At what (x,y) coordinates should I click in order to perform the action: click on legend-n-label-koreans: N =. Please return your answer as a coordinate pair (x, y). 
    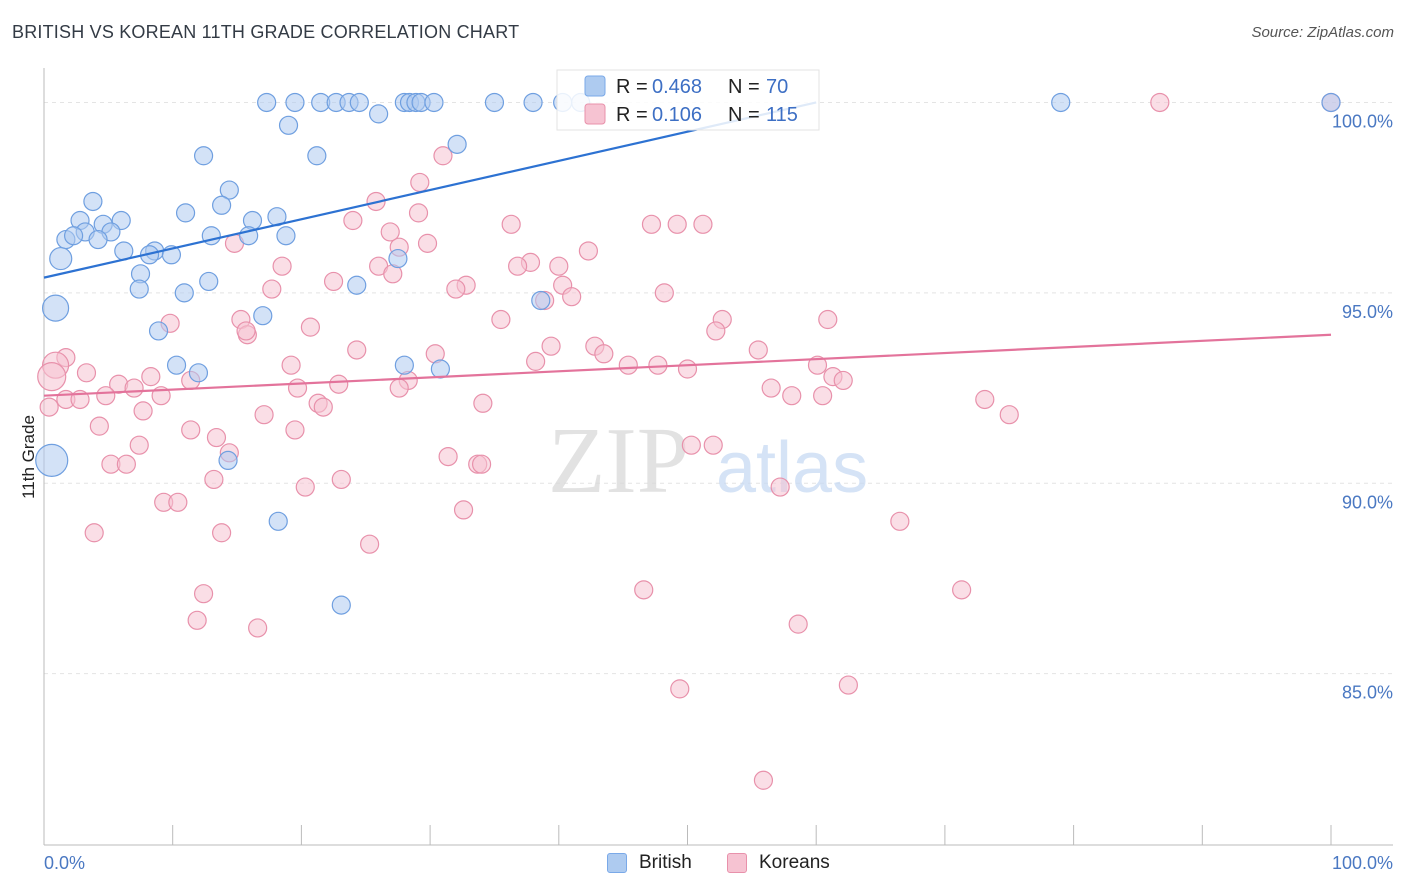
    Looking at the image, I should click on (744, 115).